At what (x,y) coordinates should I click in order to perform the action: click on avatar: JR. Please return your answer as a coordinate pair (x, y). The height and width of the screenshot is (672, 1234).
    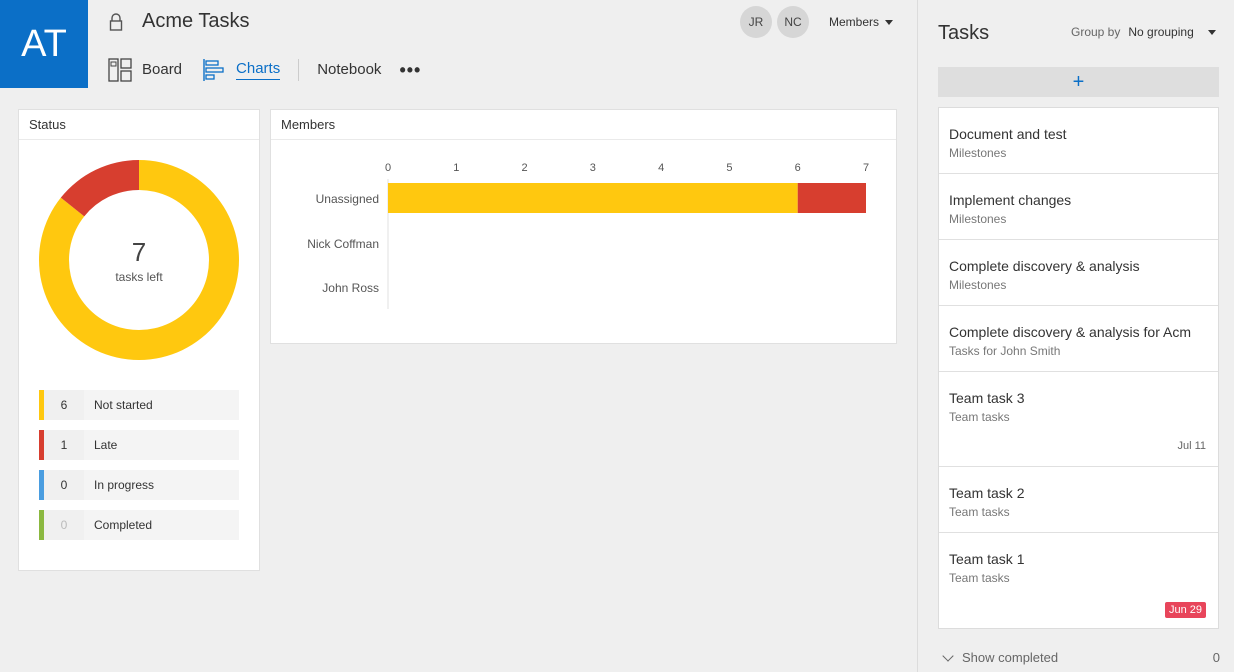
    Looking at the image, I should click on (756, 22).